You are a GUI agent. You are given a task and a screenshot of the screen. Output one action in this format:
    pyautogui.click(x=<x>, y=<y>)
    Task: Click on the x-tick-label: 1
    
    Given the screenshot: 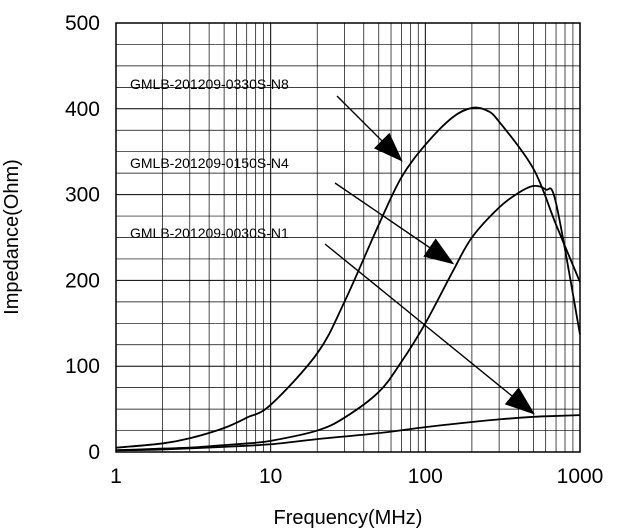 What is the action you would take?
    pyautogui.click(x=116, y=476)
    